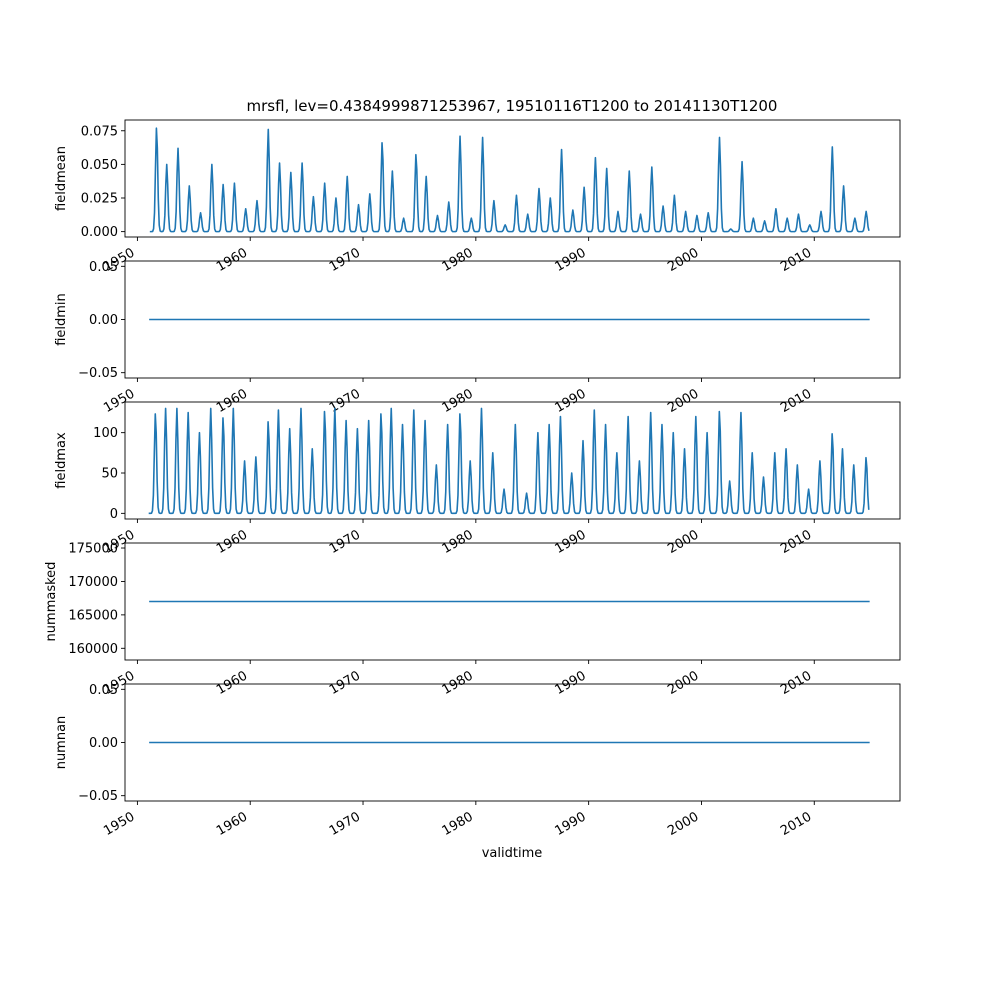  Describe the element at coordinates (61, 460) in the screenshot. I see `y-axis-label: fieldmax` at that location.